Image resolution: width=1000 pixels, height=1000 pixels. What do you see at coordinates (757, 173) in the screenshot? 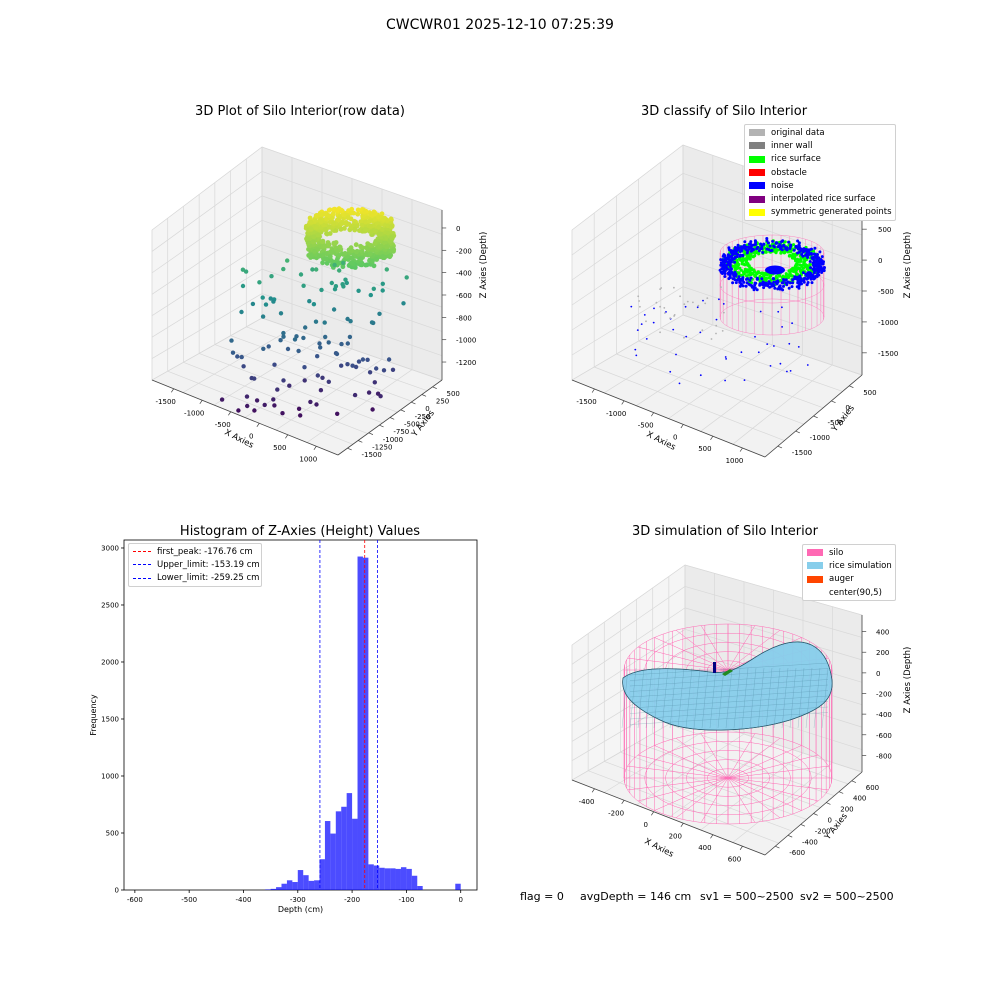
I see `legend-swatch` at bounding box center [757, 173].